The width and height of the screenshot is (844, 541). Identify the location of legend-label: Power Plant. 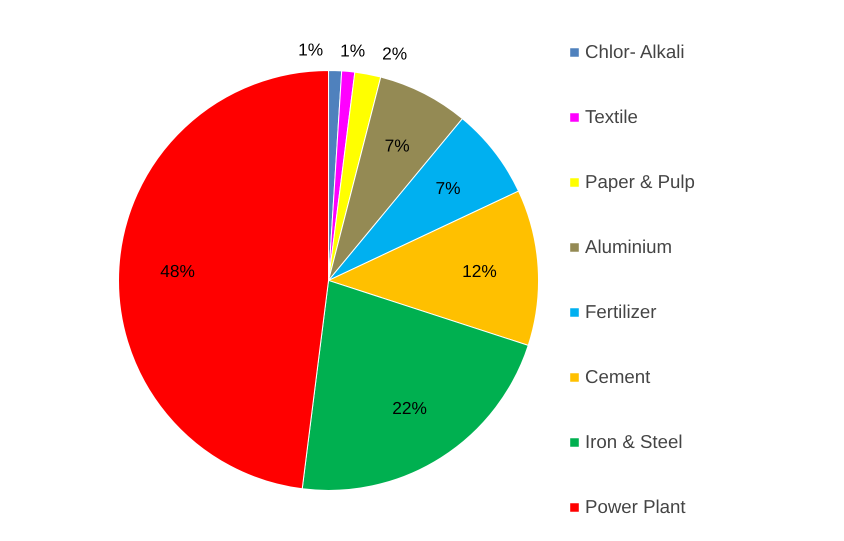
(635, 506).